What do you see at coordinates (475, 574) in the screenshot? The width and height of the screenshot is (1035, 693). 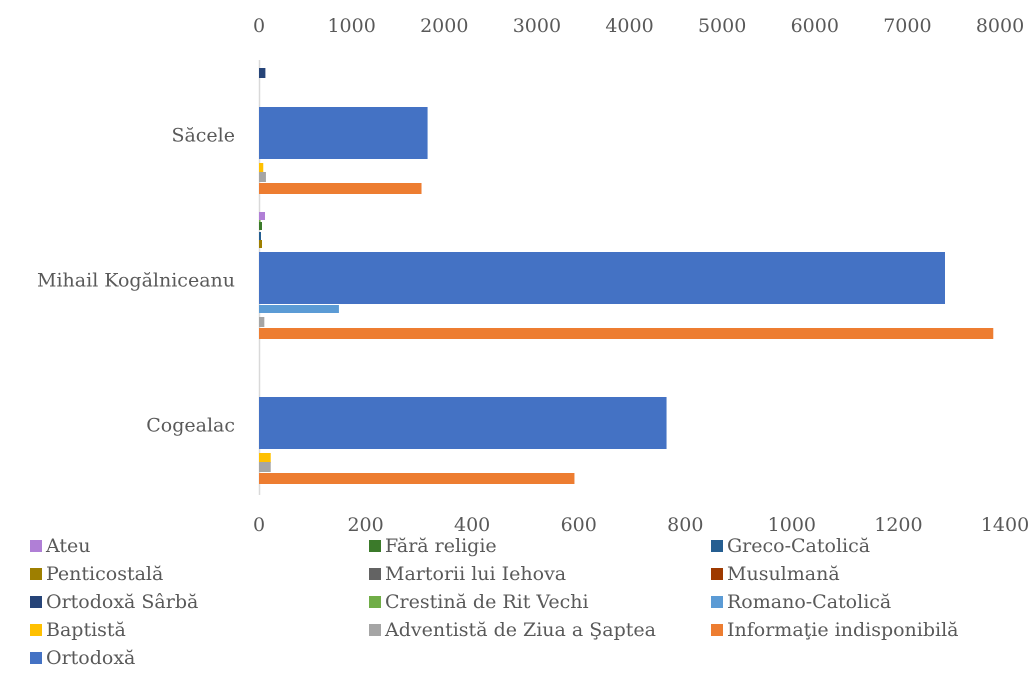 I see `legend-label: Martorii lui Iehova` at bounding box center [475, 574].